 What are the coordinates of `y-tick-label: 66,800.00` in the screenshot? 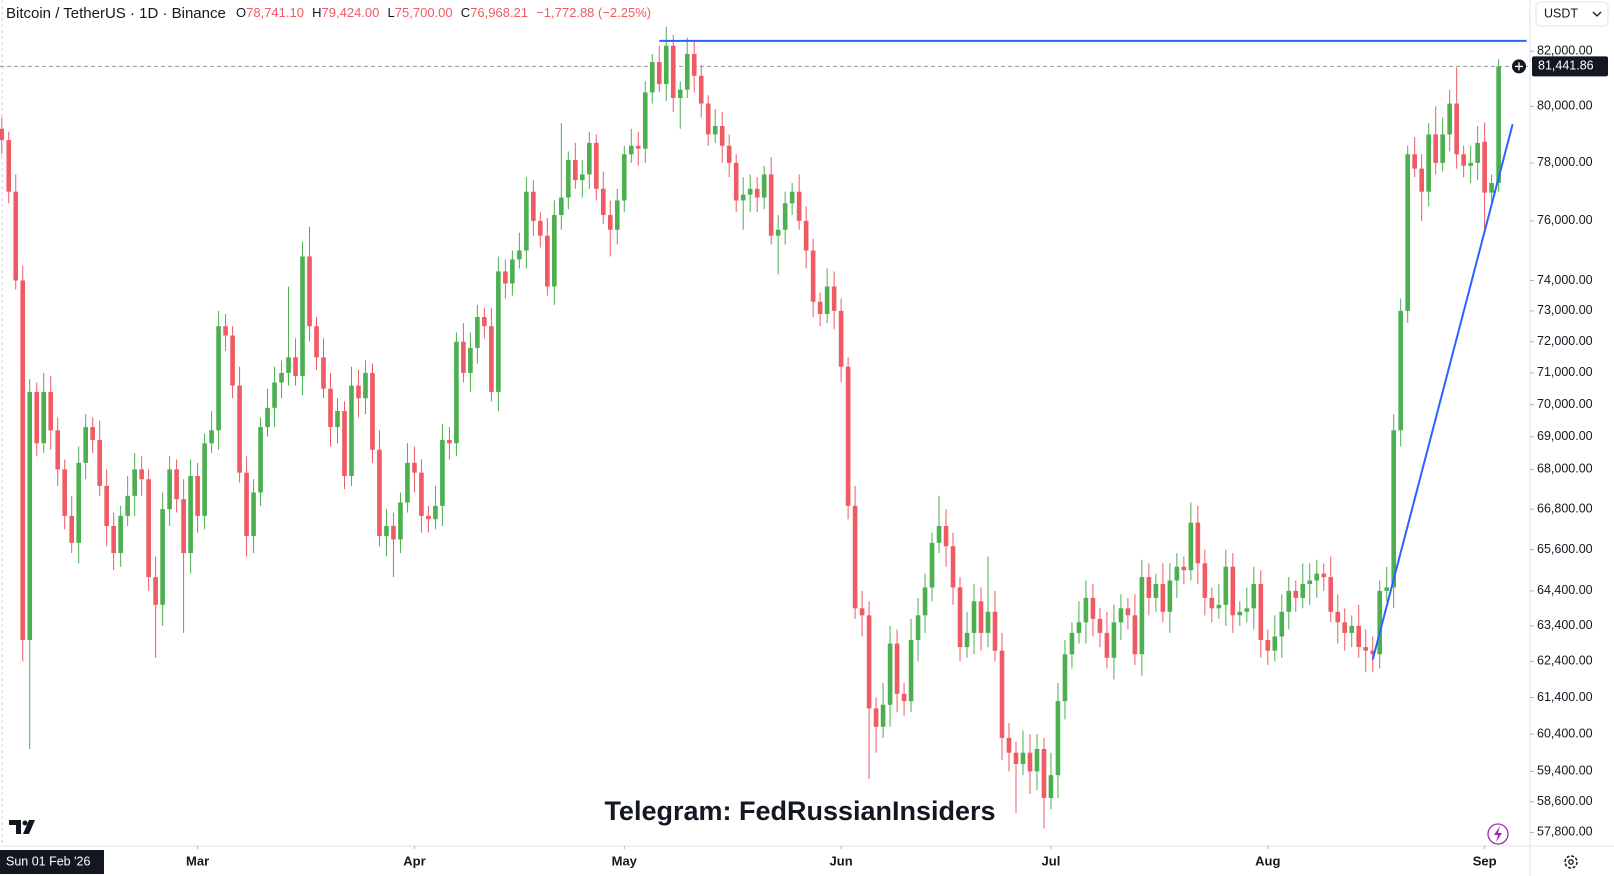 It's located at (1565, 508).